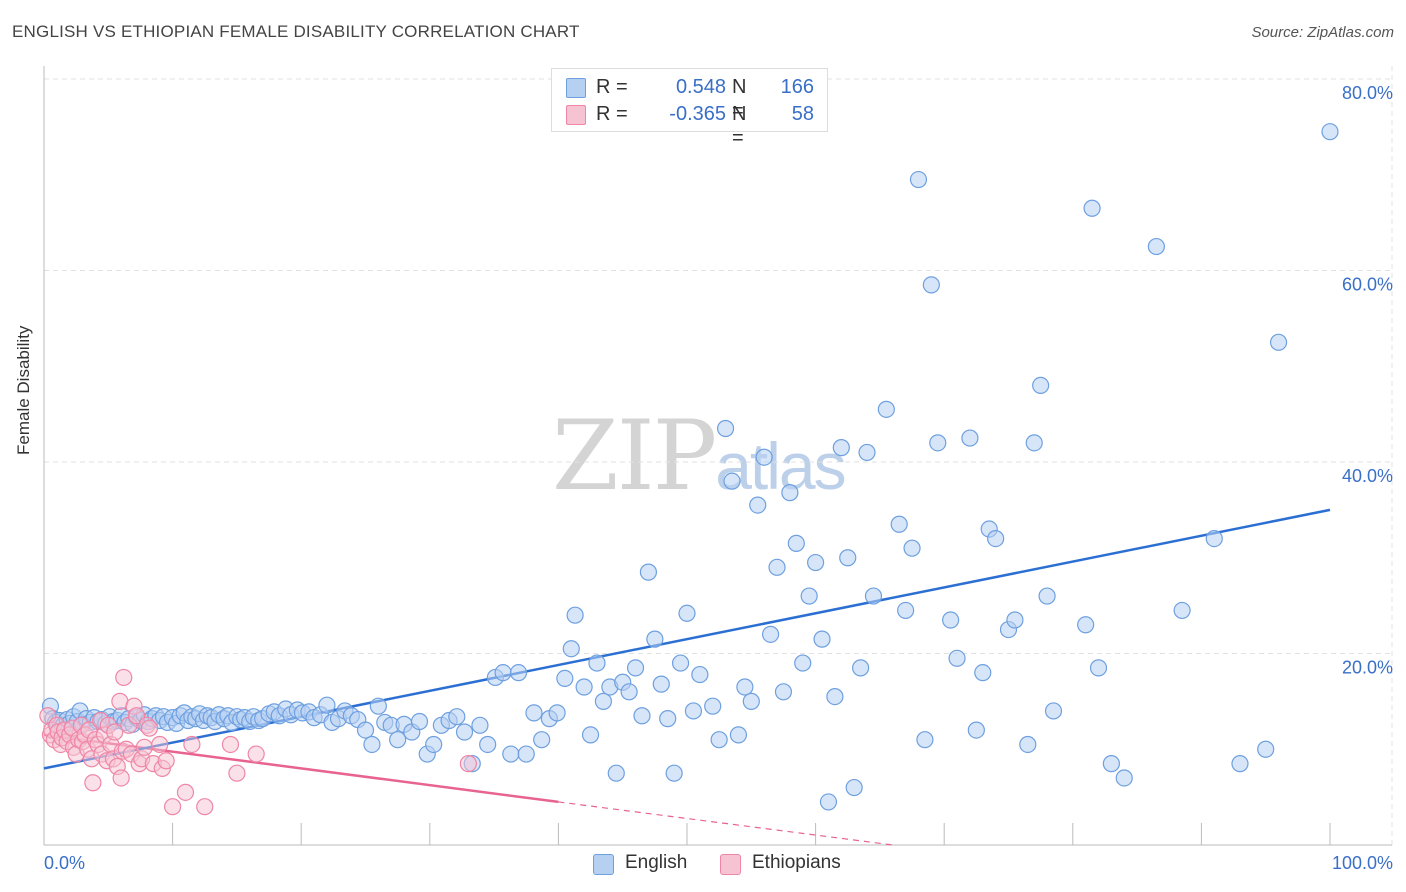  I want to click on zipatlas-watermark: ZIPatlas, so click(699, 456).